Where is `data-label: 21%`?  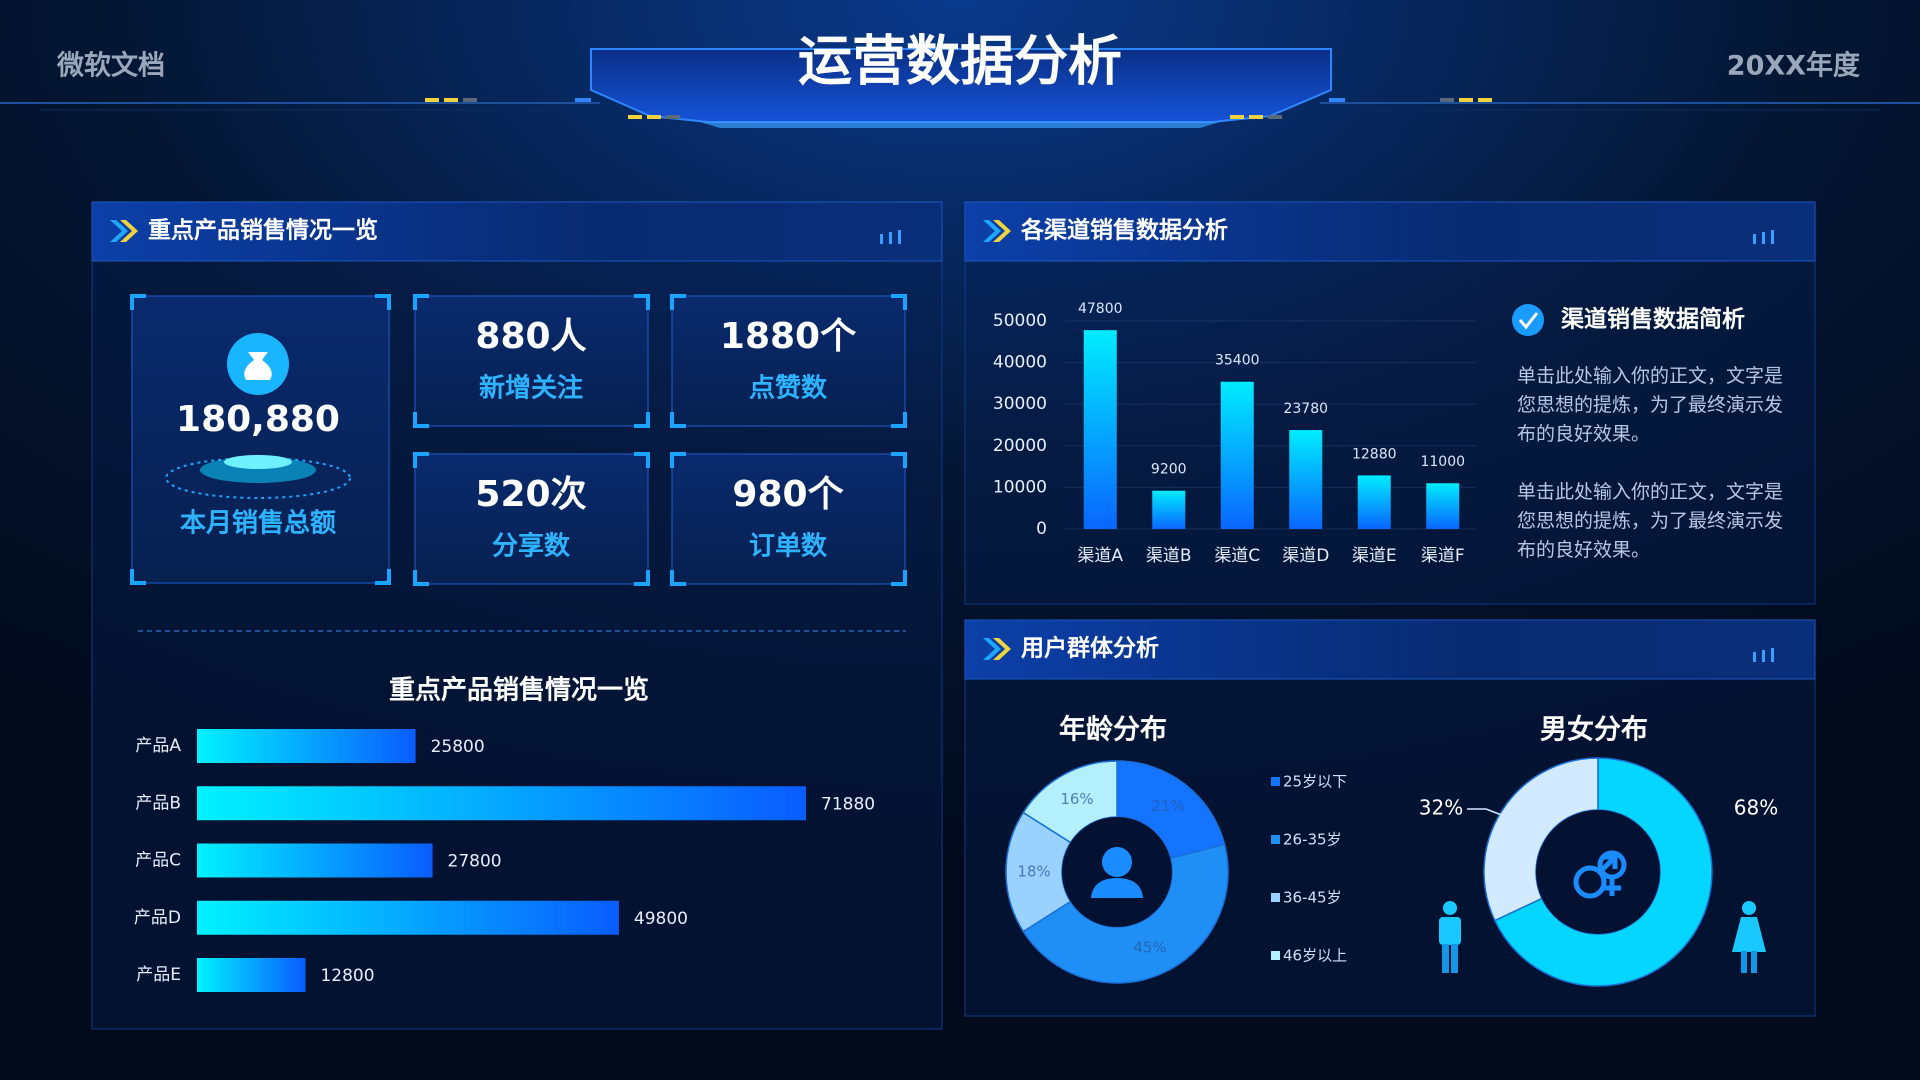 data-label: 21% is located at coordinates (1167, 806).